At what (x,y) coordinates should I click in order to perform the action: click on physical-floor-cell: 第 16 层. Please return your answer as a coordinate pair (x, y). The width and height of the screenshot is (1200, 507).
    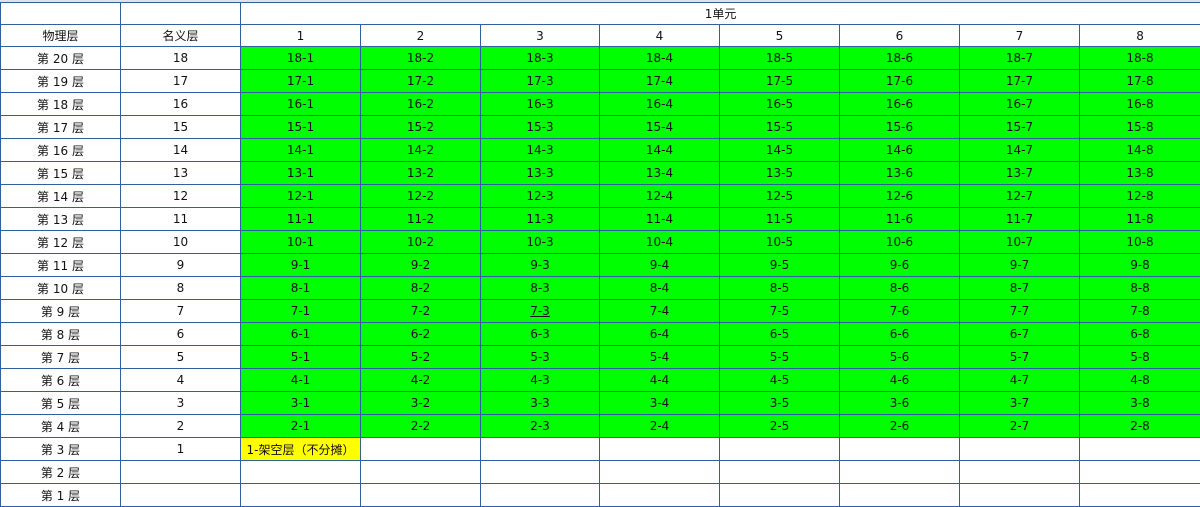
    Looking at the image, I should click on (60, 150).